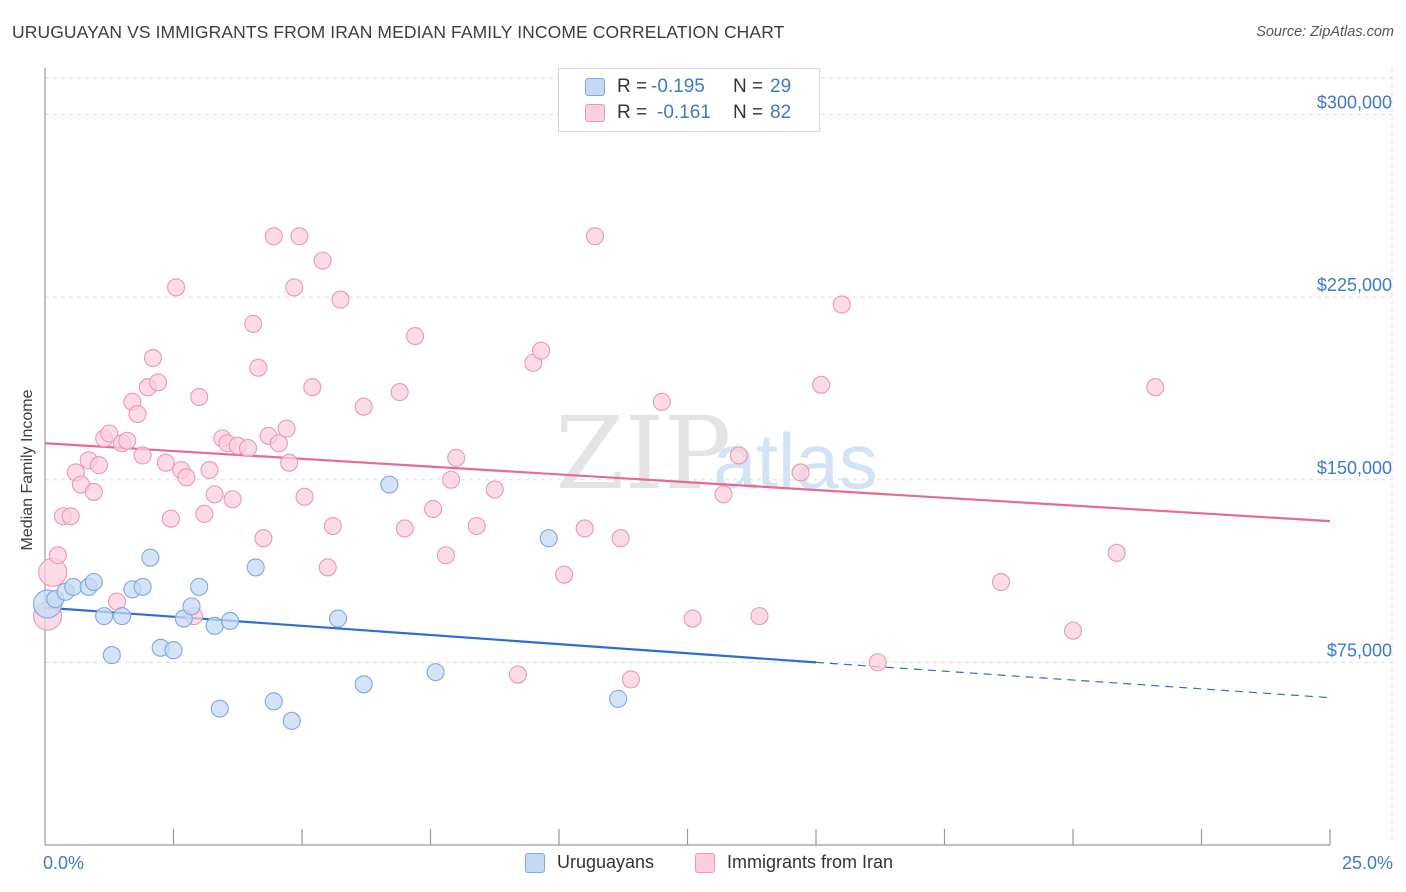 The image size is (1406, 892). I want to click on y-tick-label: $75,000, so click(1359, 650).